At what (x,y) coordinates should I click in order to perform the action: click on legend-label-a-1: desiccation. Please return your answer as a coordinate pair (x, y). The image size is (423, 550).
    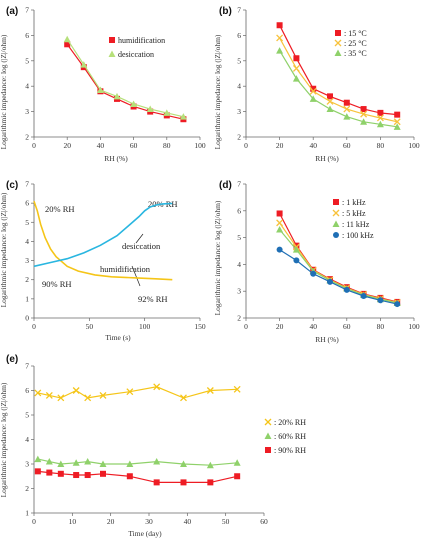
    Looking at the image, I should click on (136, 54).